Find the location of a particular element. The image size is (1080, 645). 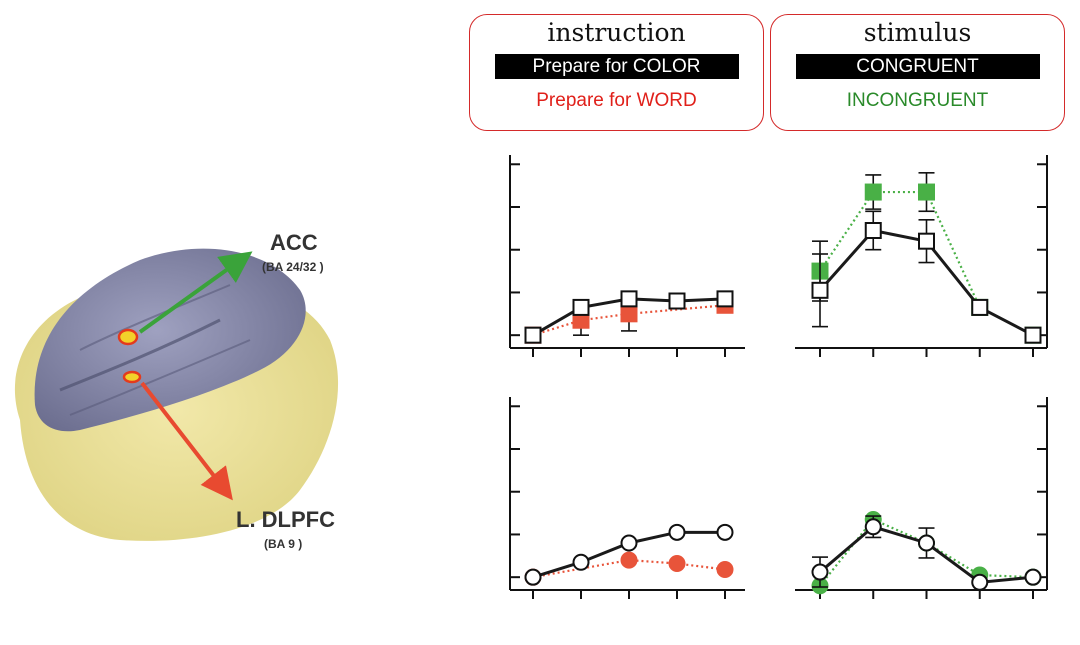

instruction-legend-colored-item: Prepare for WORD is located at coordinates (616, 100).